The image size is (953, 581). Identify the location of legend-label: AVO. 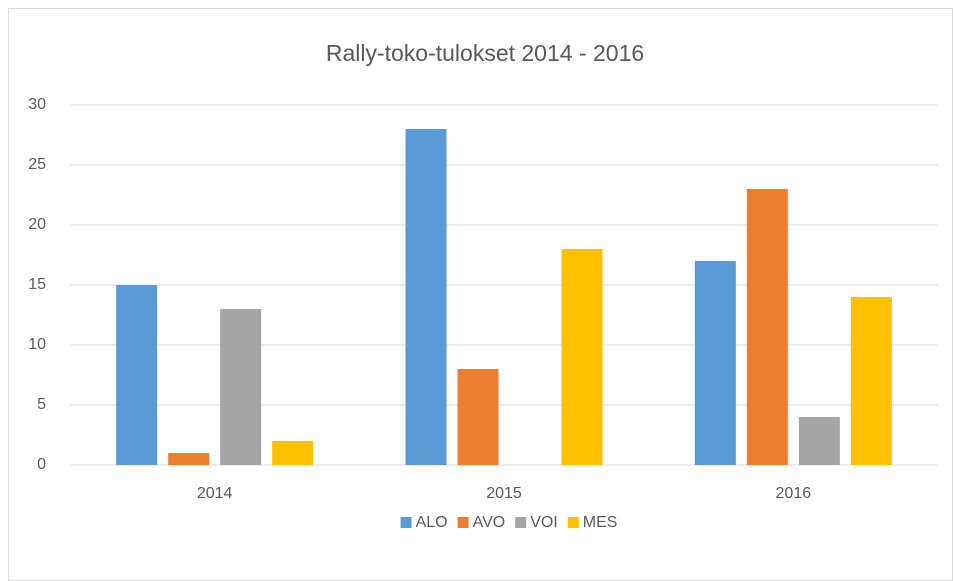
(489, 522).